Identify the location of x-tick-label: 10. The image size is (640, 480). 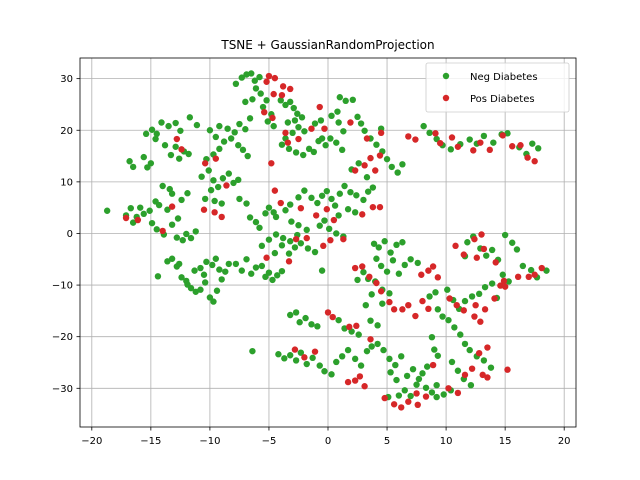
(446, 441).